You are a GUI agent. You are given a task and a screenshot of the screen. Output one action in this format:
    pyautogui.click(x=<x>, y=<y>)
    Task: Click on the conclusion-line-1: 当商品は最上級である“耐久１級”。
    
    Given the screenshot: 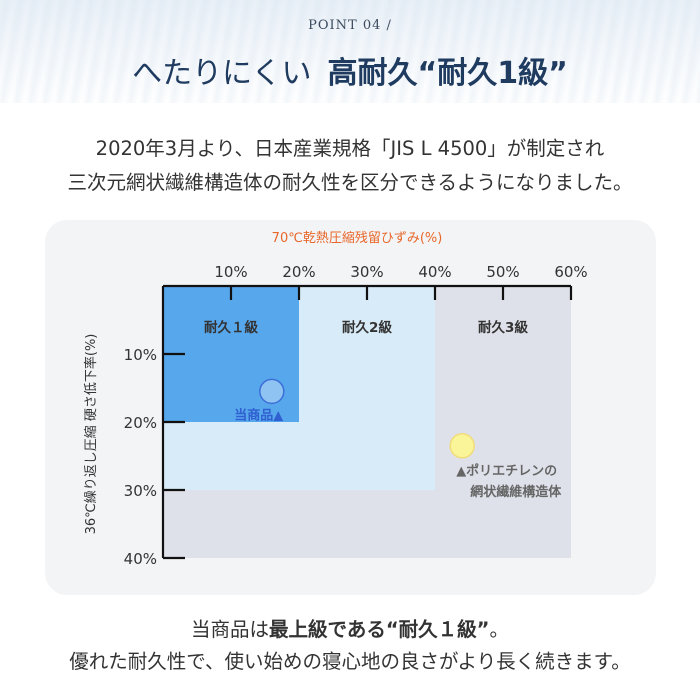 What is the action you would take?
    pyautogui.click(x=350, y=630)
    